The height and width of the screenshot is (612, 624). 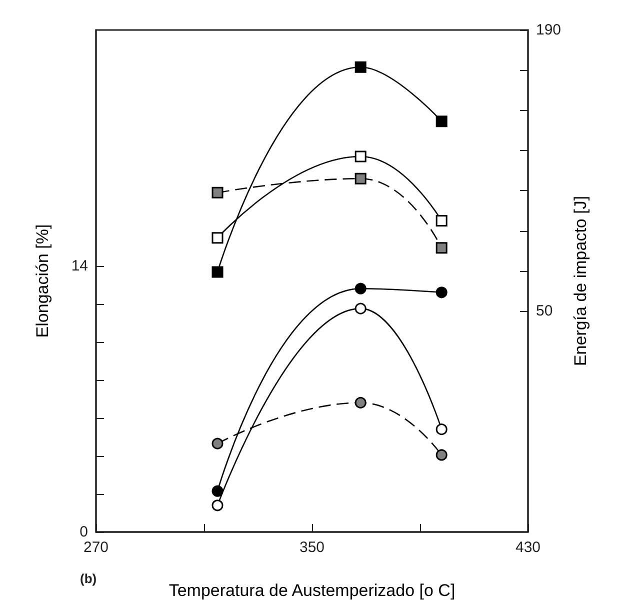 What do you see at coordinates (312, 547) in the screenshot?
I see `x-tick-label: 350` at bounding box center [312, 547].